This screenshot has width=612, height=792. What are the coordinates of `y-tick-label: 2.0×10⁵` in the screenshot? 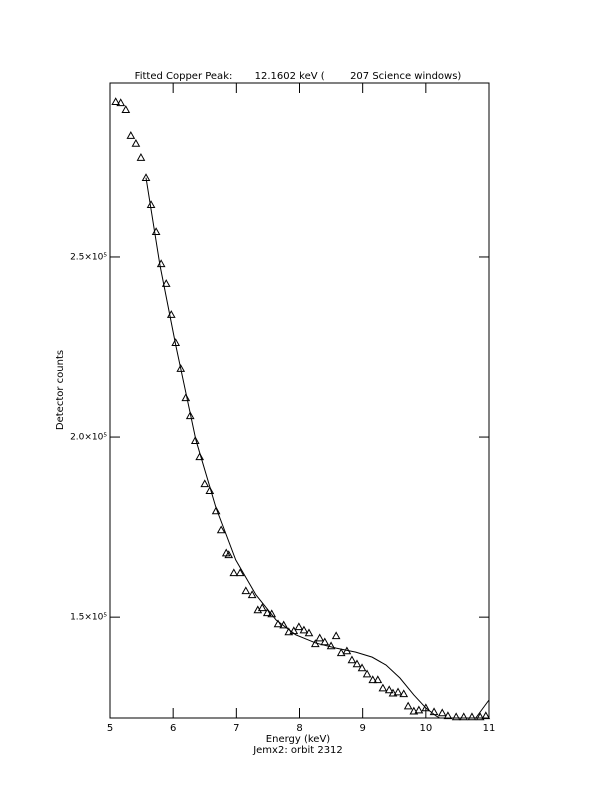 It's located at (88, 438).